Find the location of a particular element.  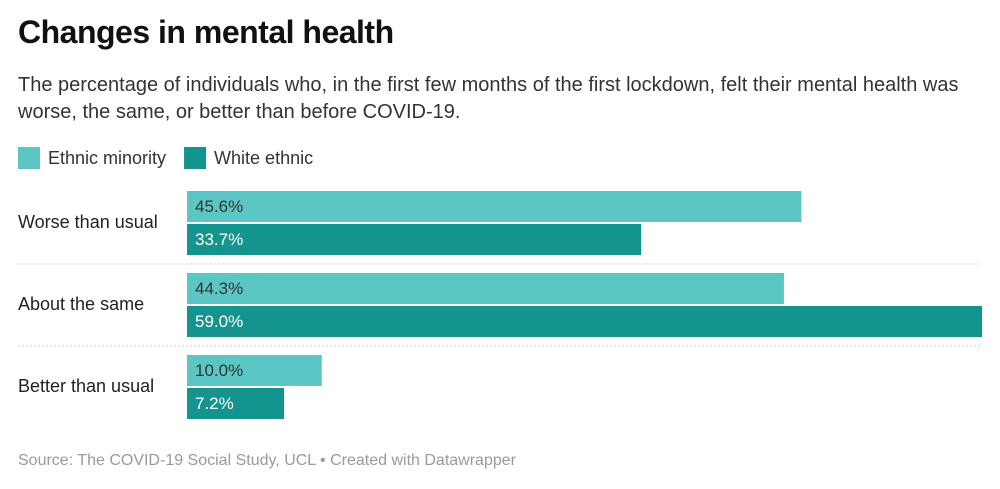

category-label: Better than usual is located at coordinates (86, 386).